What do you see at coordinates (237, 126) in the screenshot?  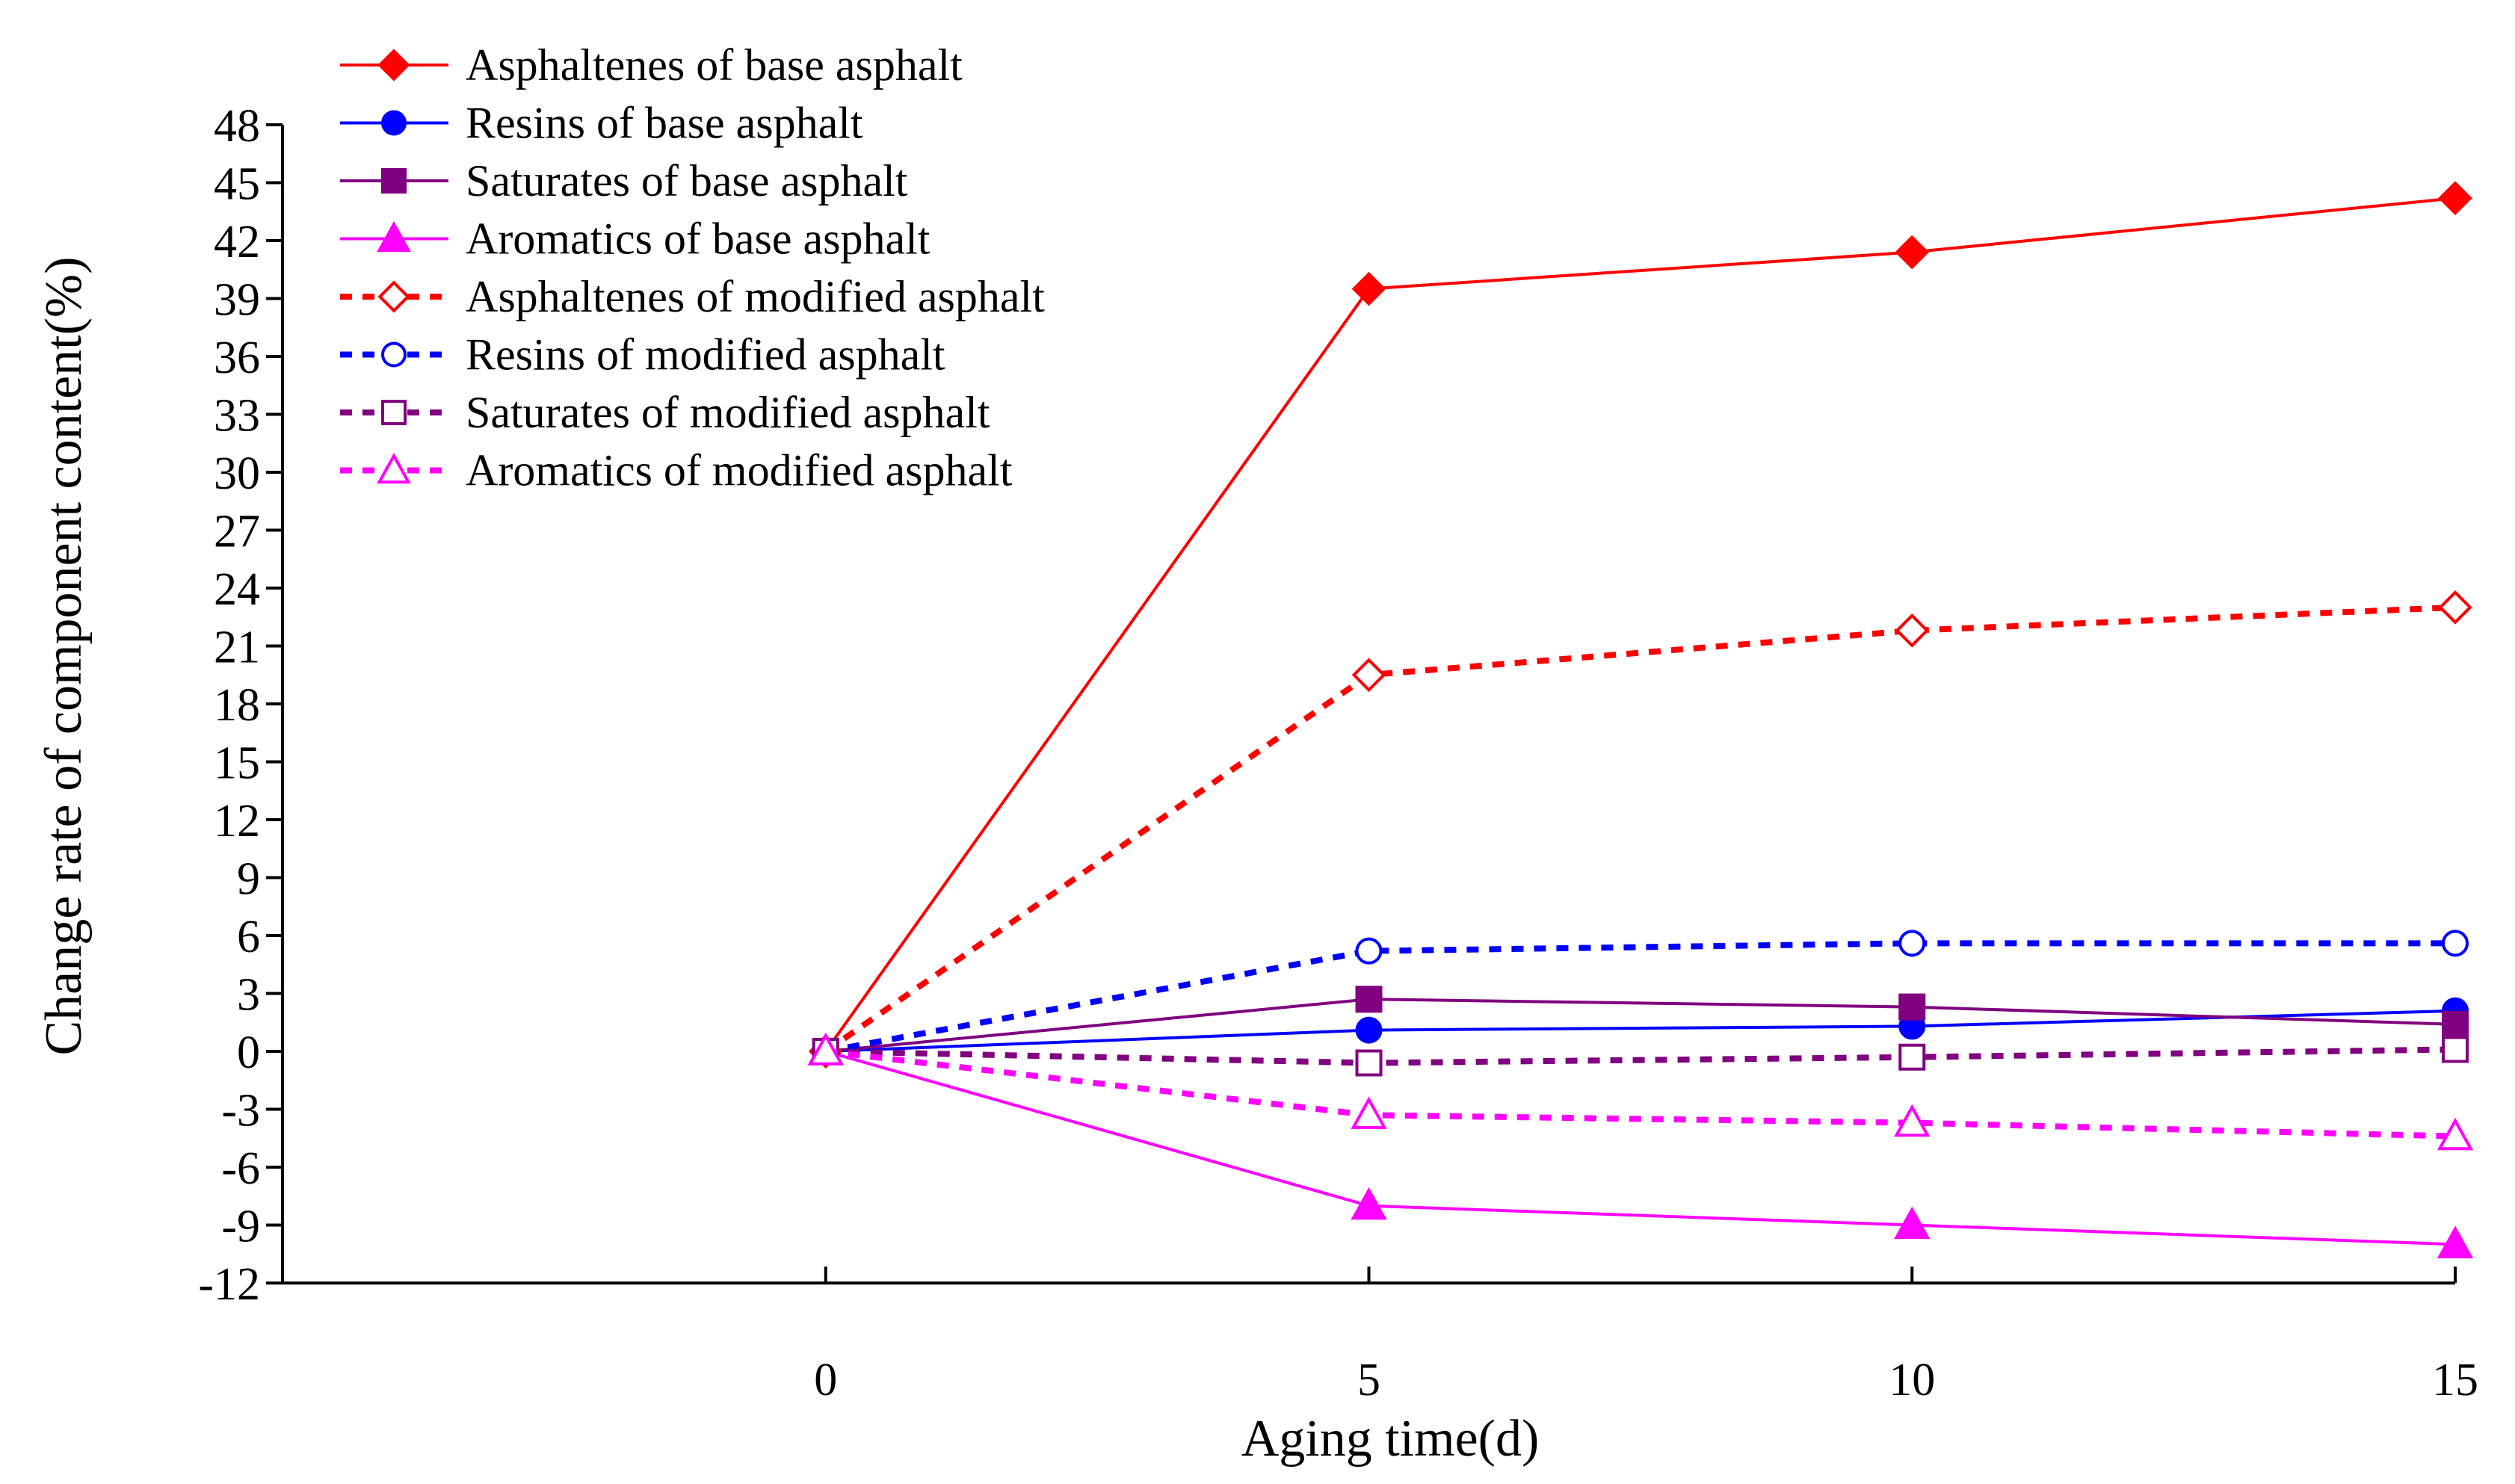 I see `y-tick-label: 48` at bounding box center [237, 126].